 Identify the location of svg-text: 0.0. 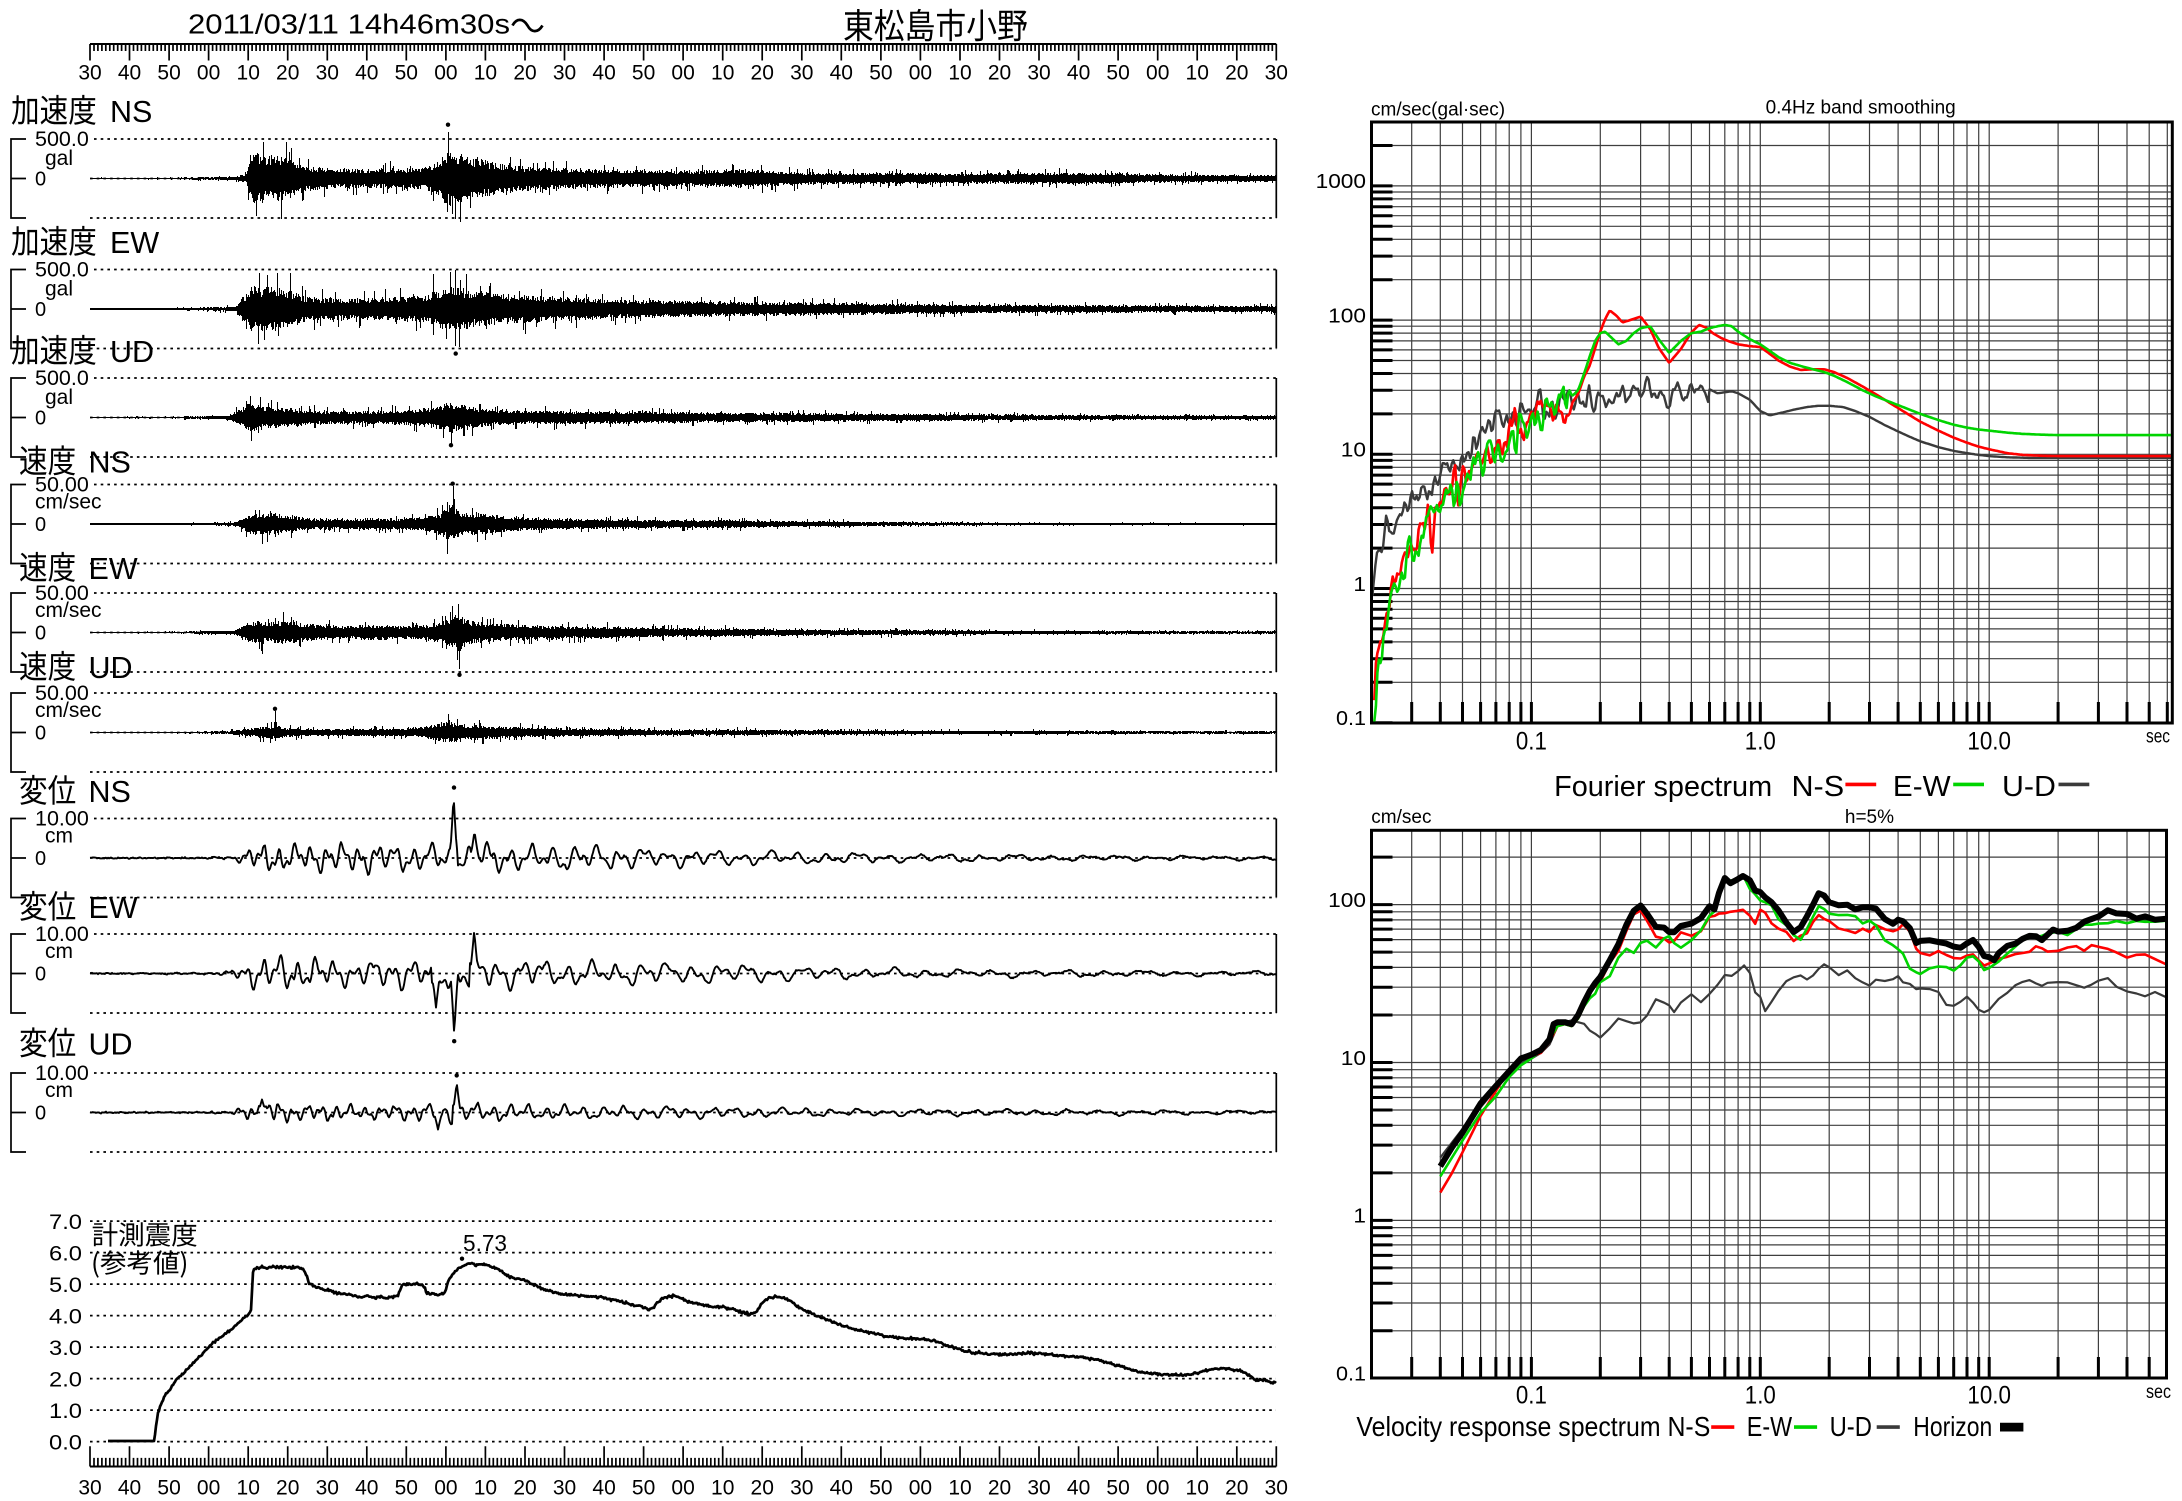
(65, 1443).